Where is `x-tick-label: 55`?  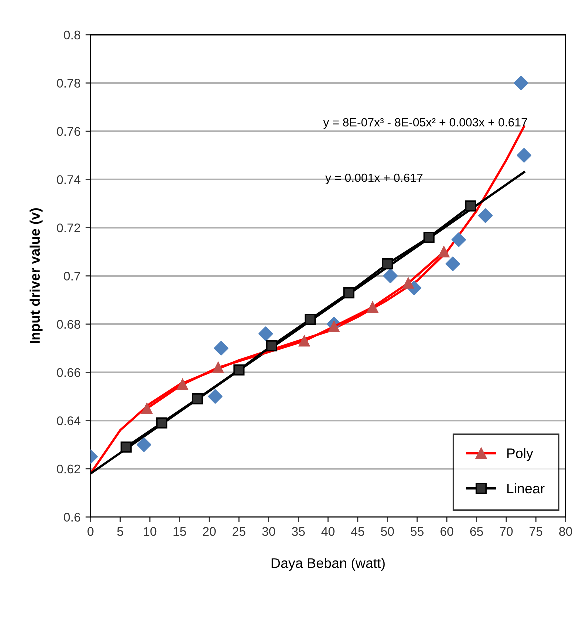 x-tick-label: 55 is located at coordinates (417, 531).